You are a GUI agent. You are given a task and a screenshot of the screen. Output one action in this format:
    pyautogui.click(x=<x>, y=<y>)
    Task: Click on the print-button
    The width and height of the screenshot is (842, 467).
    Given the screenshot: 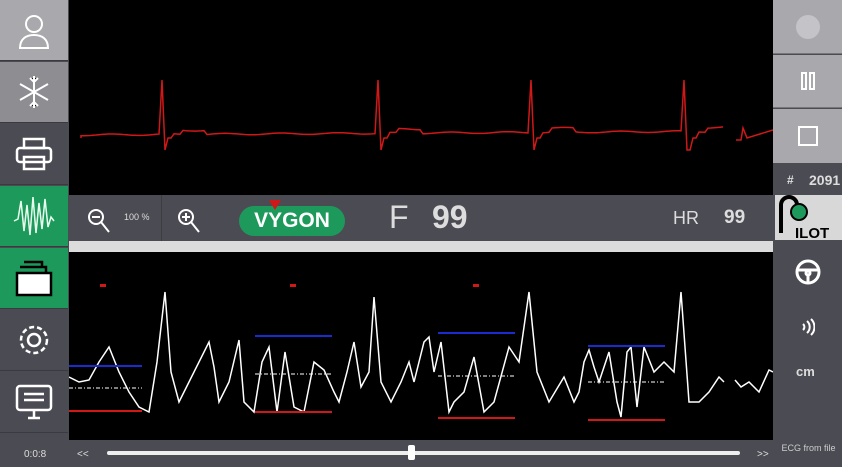 What is the action you would take?
    pyautogui.click(x=34, y=154)
    